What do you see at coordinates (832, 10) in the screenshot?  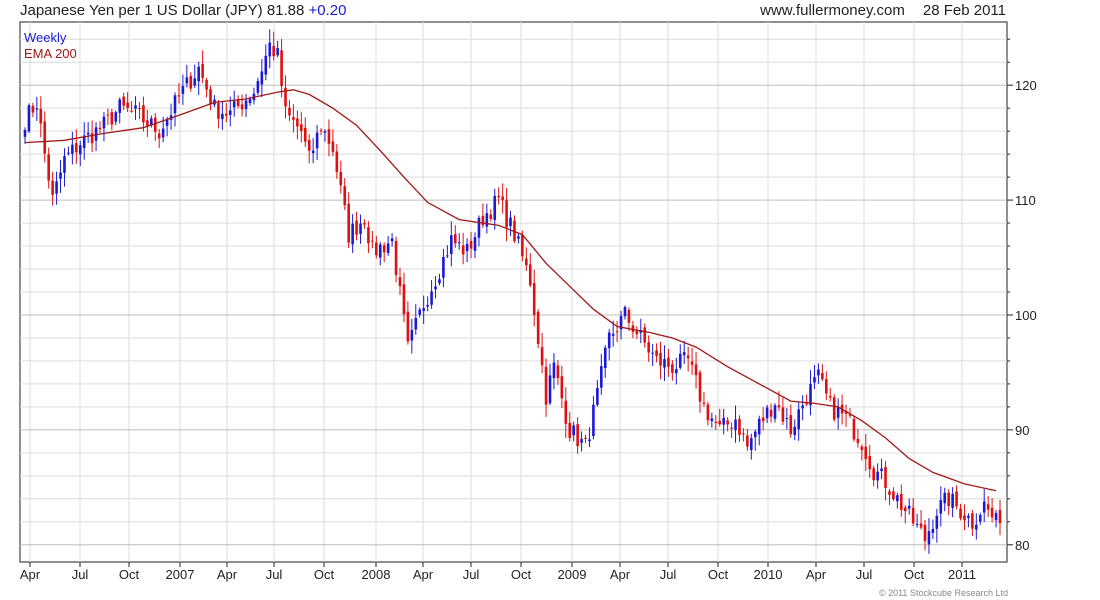 I see `source-link: www.fullermoney.com` at bounding box center [832, 10].